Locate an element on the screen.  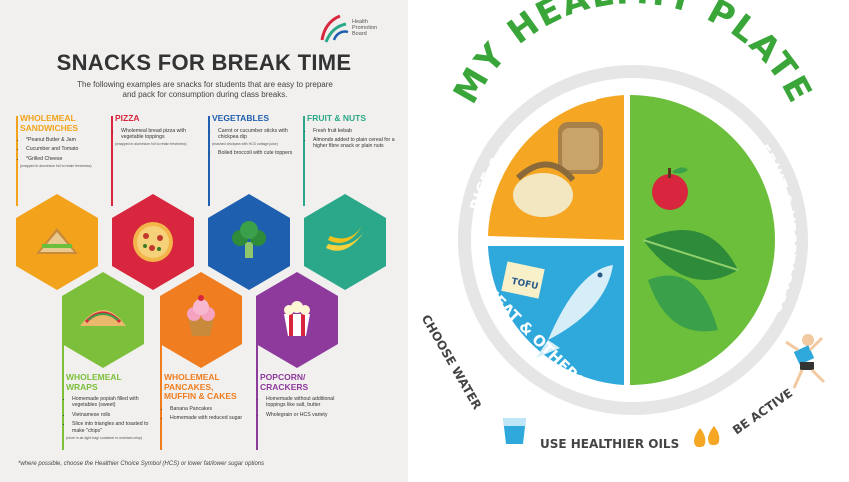
wrap-icon is located at coordinates (103, 318).